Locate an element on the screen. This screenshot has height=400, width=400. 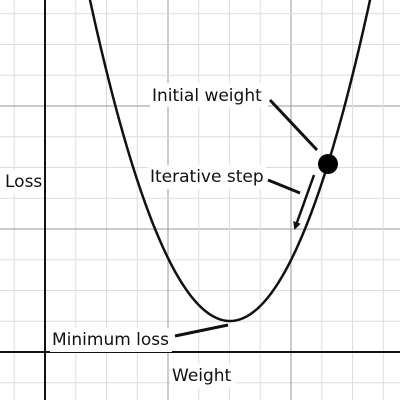
label: Iterative step is located at coordinates (207, 177).